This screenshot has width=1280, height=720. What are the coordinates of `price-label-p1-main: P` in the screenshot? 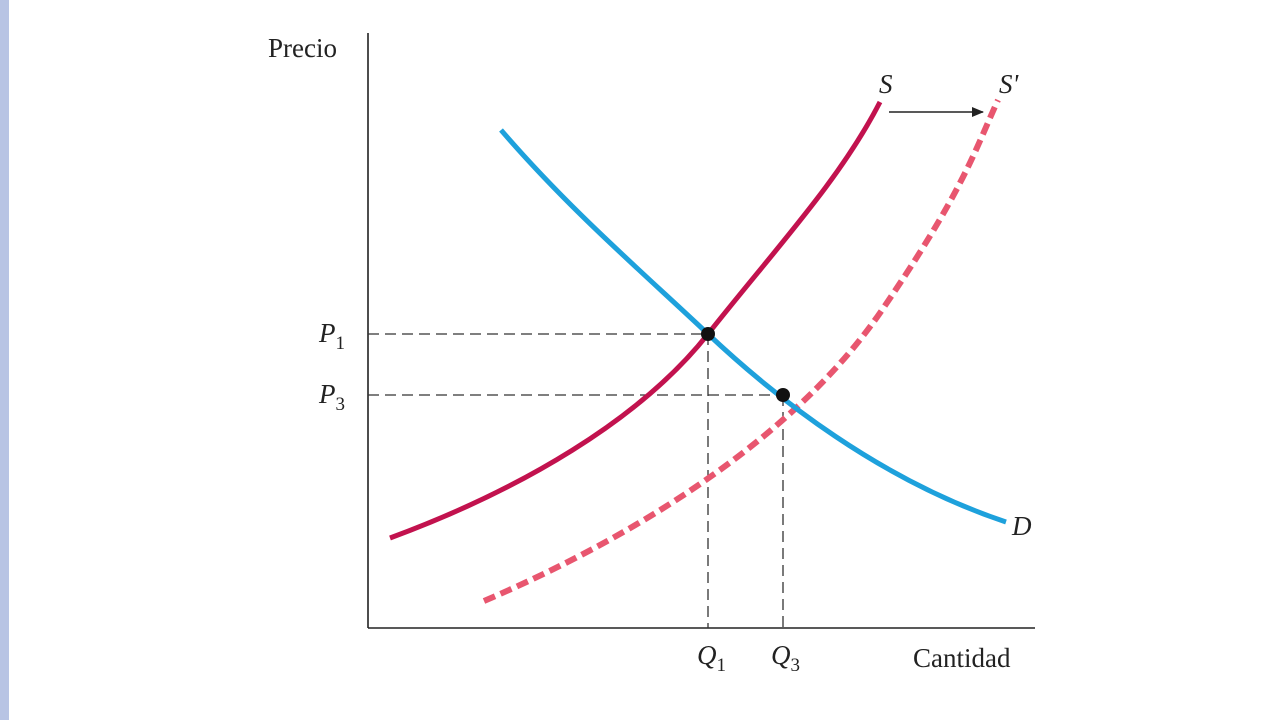 It's located at (327, 333).